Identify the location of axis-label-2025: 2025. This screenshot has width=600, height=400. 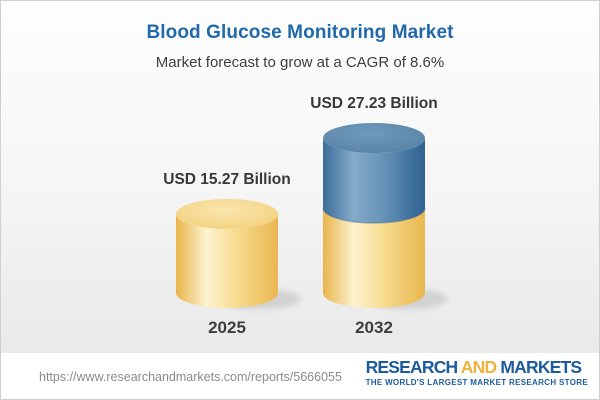
(227, 327).